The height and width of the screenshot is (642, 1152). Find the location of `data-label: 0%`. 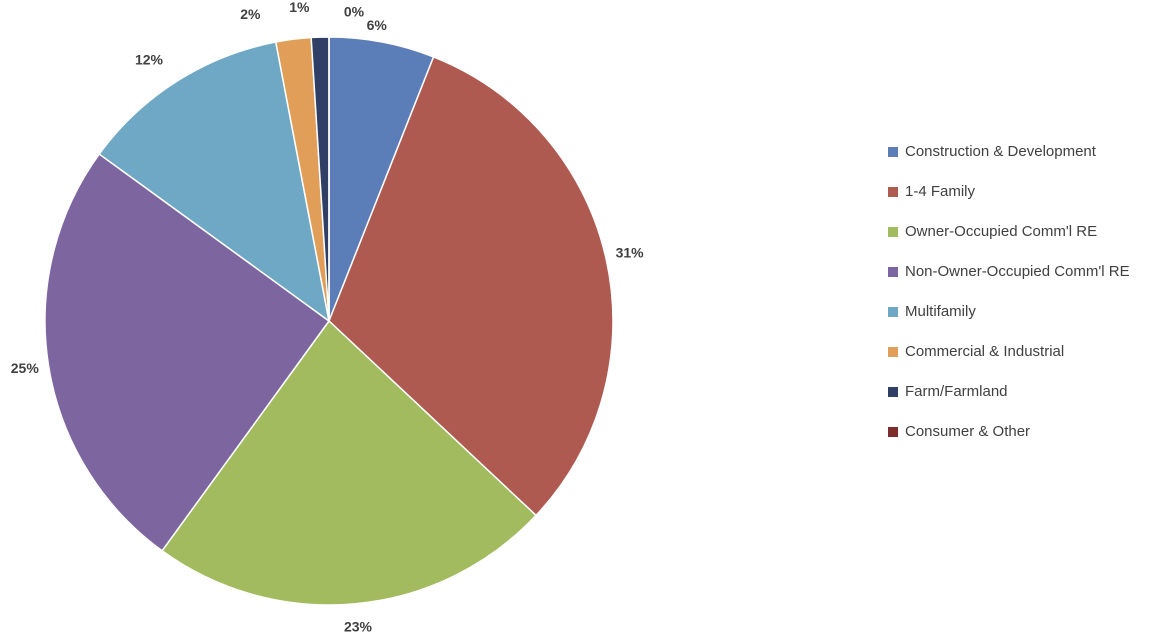

data-label: 0% is located at coordinates (354, 12).